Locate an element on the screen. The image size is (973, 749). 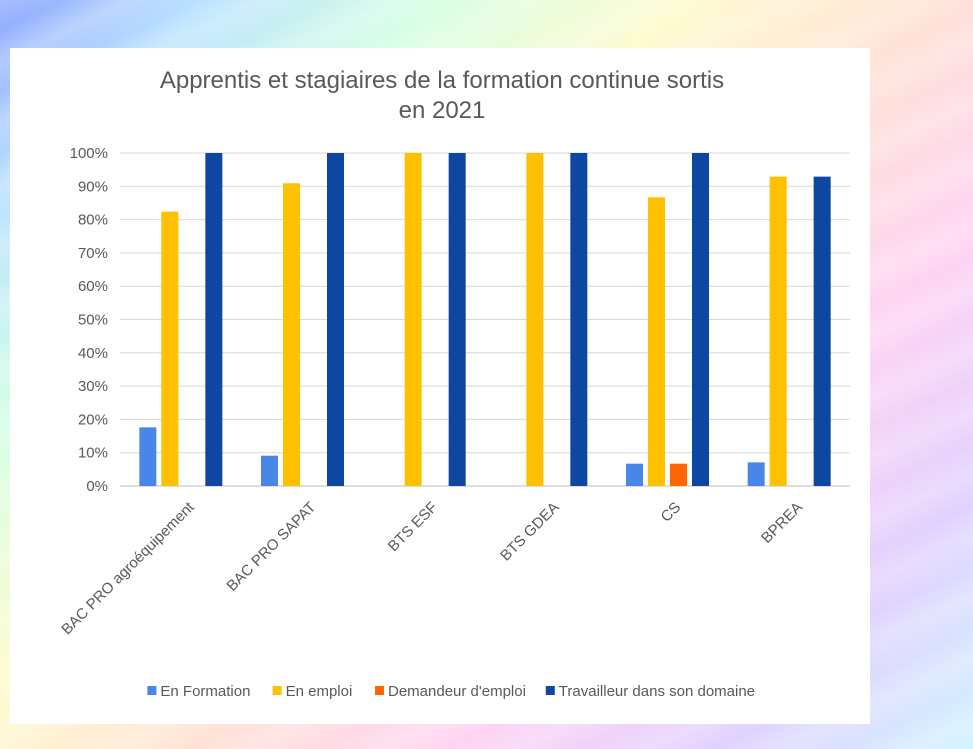
y-tick-label: 0% is located at coordinates (97, 486).